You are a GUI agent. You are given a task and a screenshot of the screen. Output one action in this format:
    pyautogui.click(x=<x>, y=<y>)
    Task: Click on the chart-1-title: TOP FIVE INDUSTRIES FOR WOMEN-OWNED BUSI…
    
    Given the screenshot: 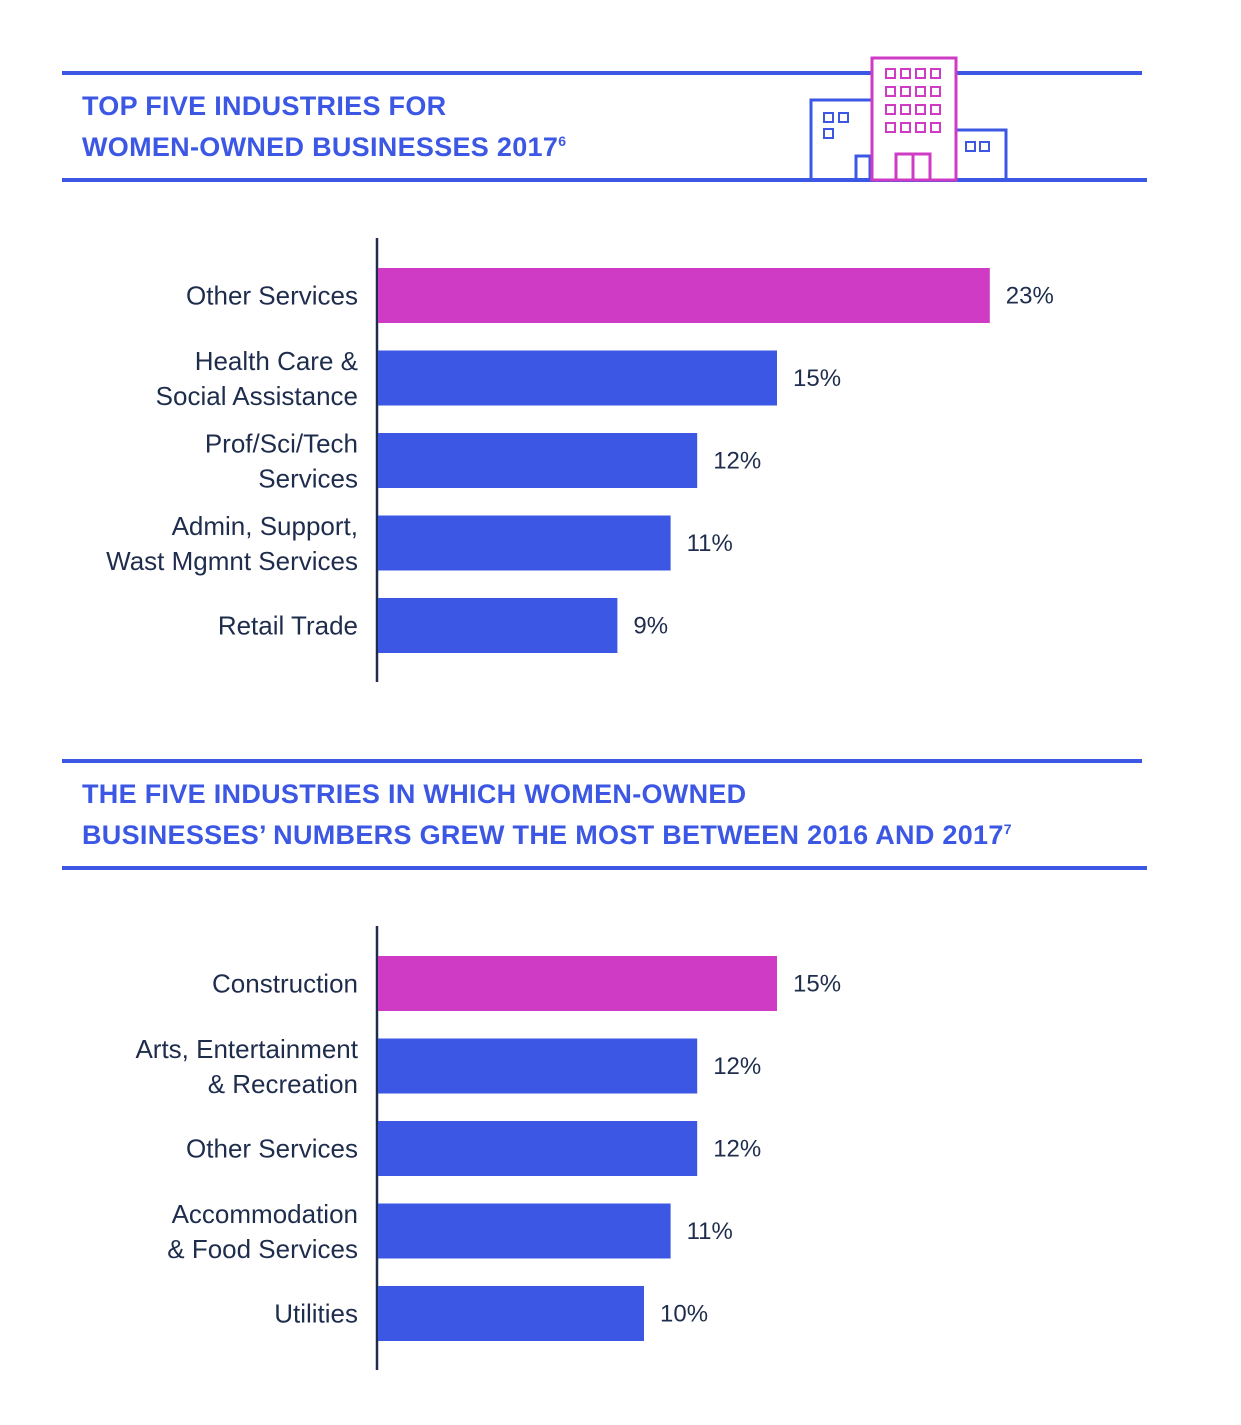 What is the action you would take?
    pyautogui.click(x=324, y=127)
    